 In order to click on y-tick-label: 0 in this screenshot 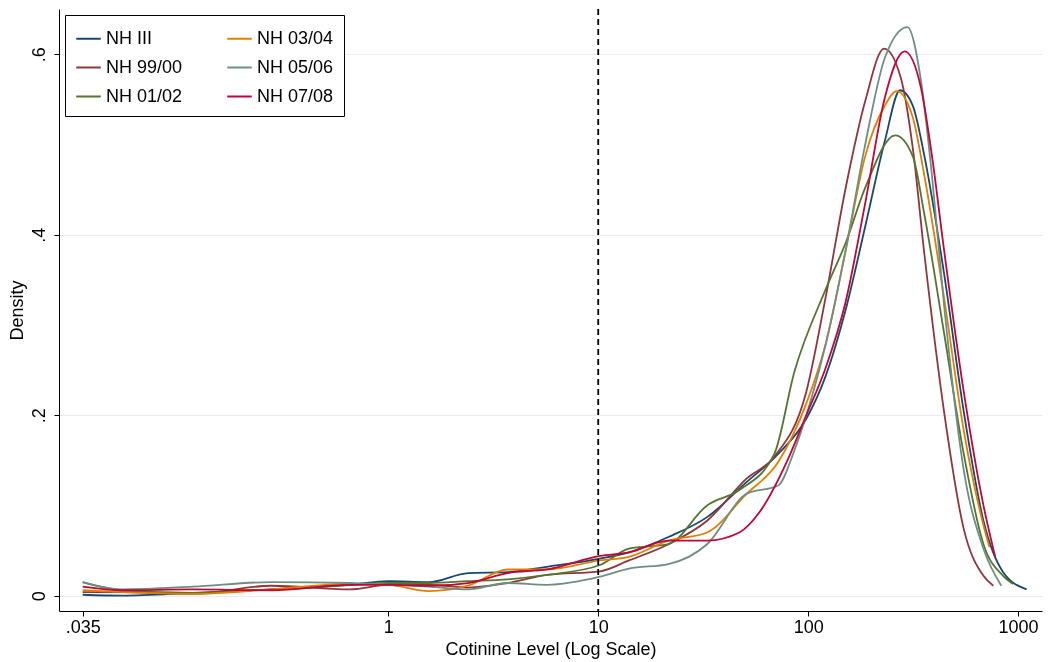, I will do `click(38, 596)`.